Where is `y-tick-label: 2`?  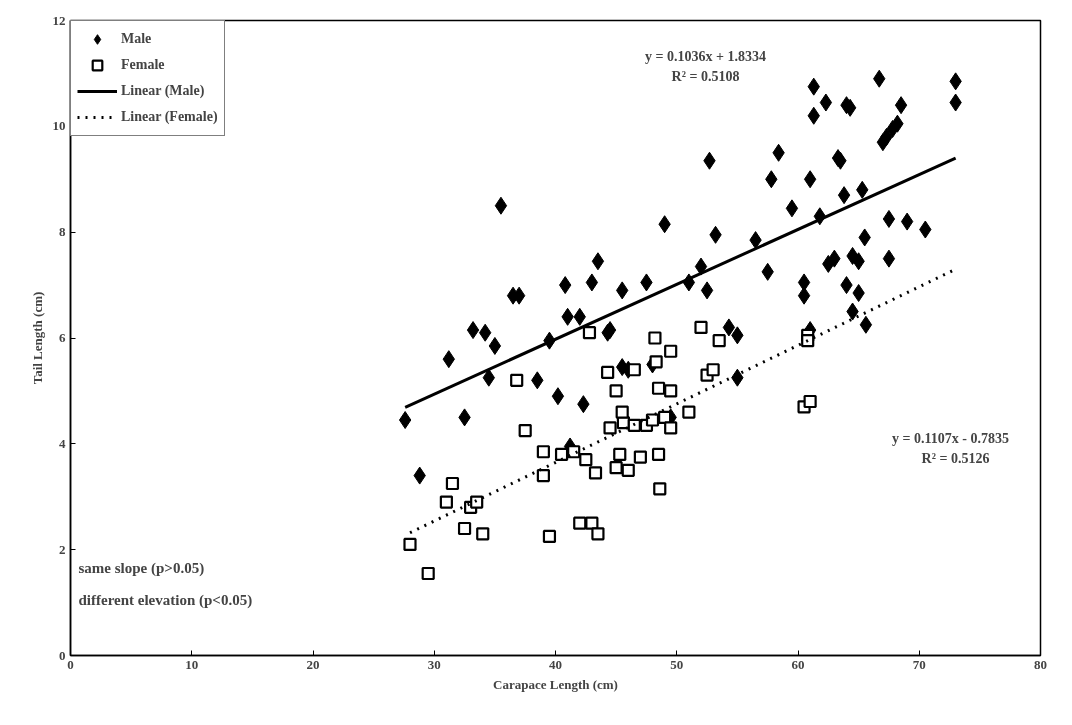 y-tick-label: 2 is located at coordinates (62, 549).